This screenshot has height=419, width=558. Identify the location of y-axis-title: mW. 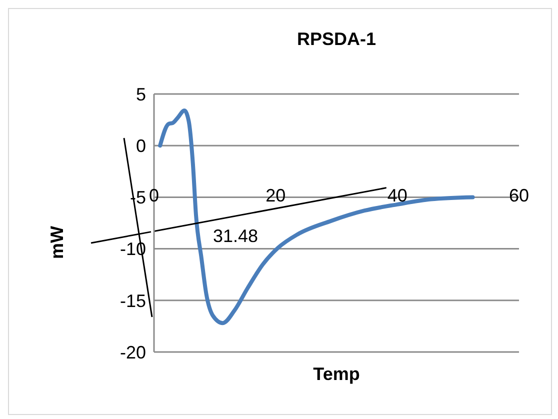
(57, 242).